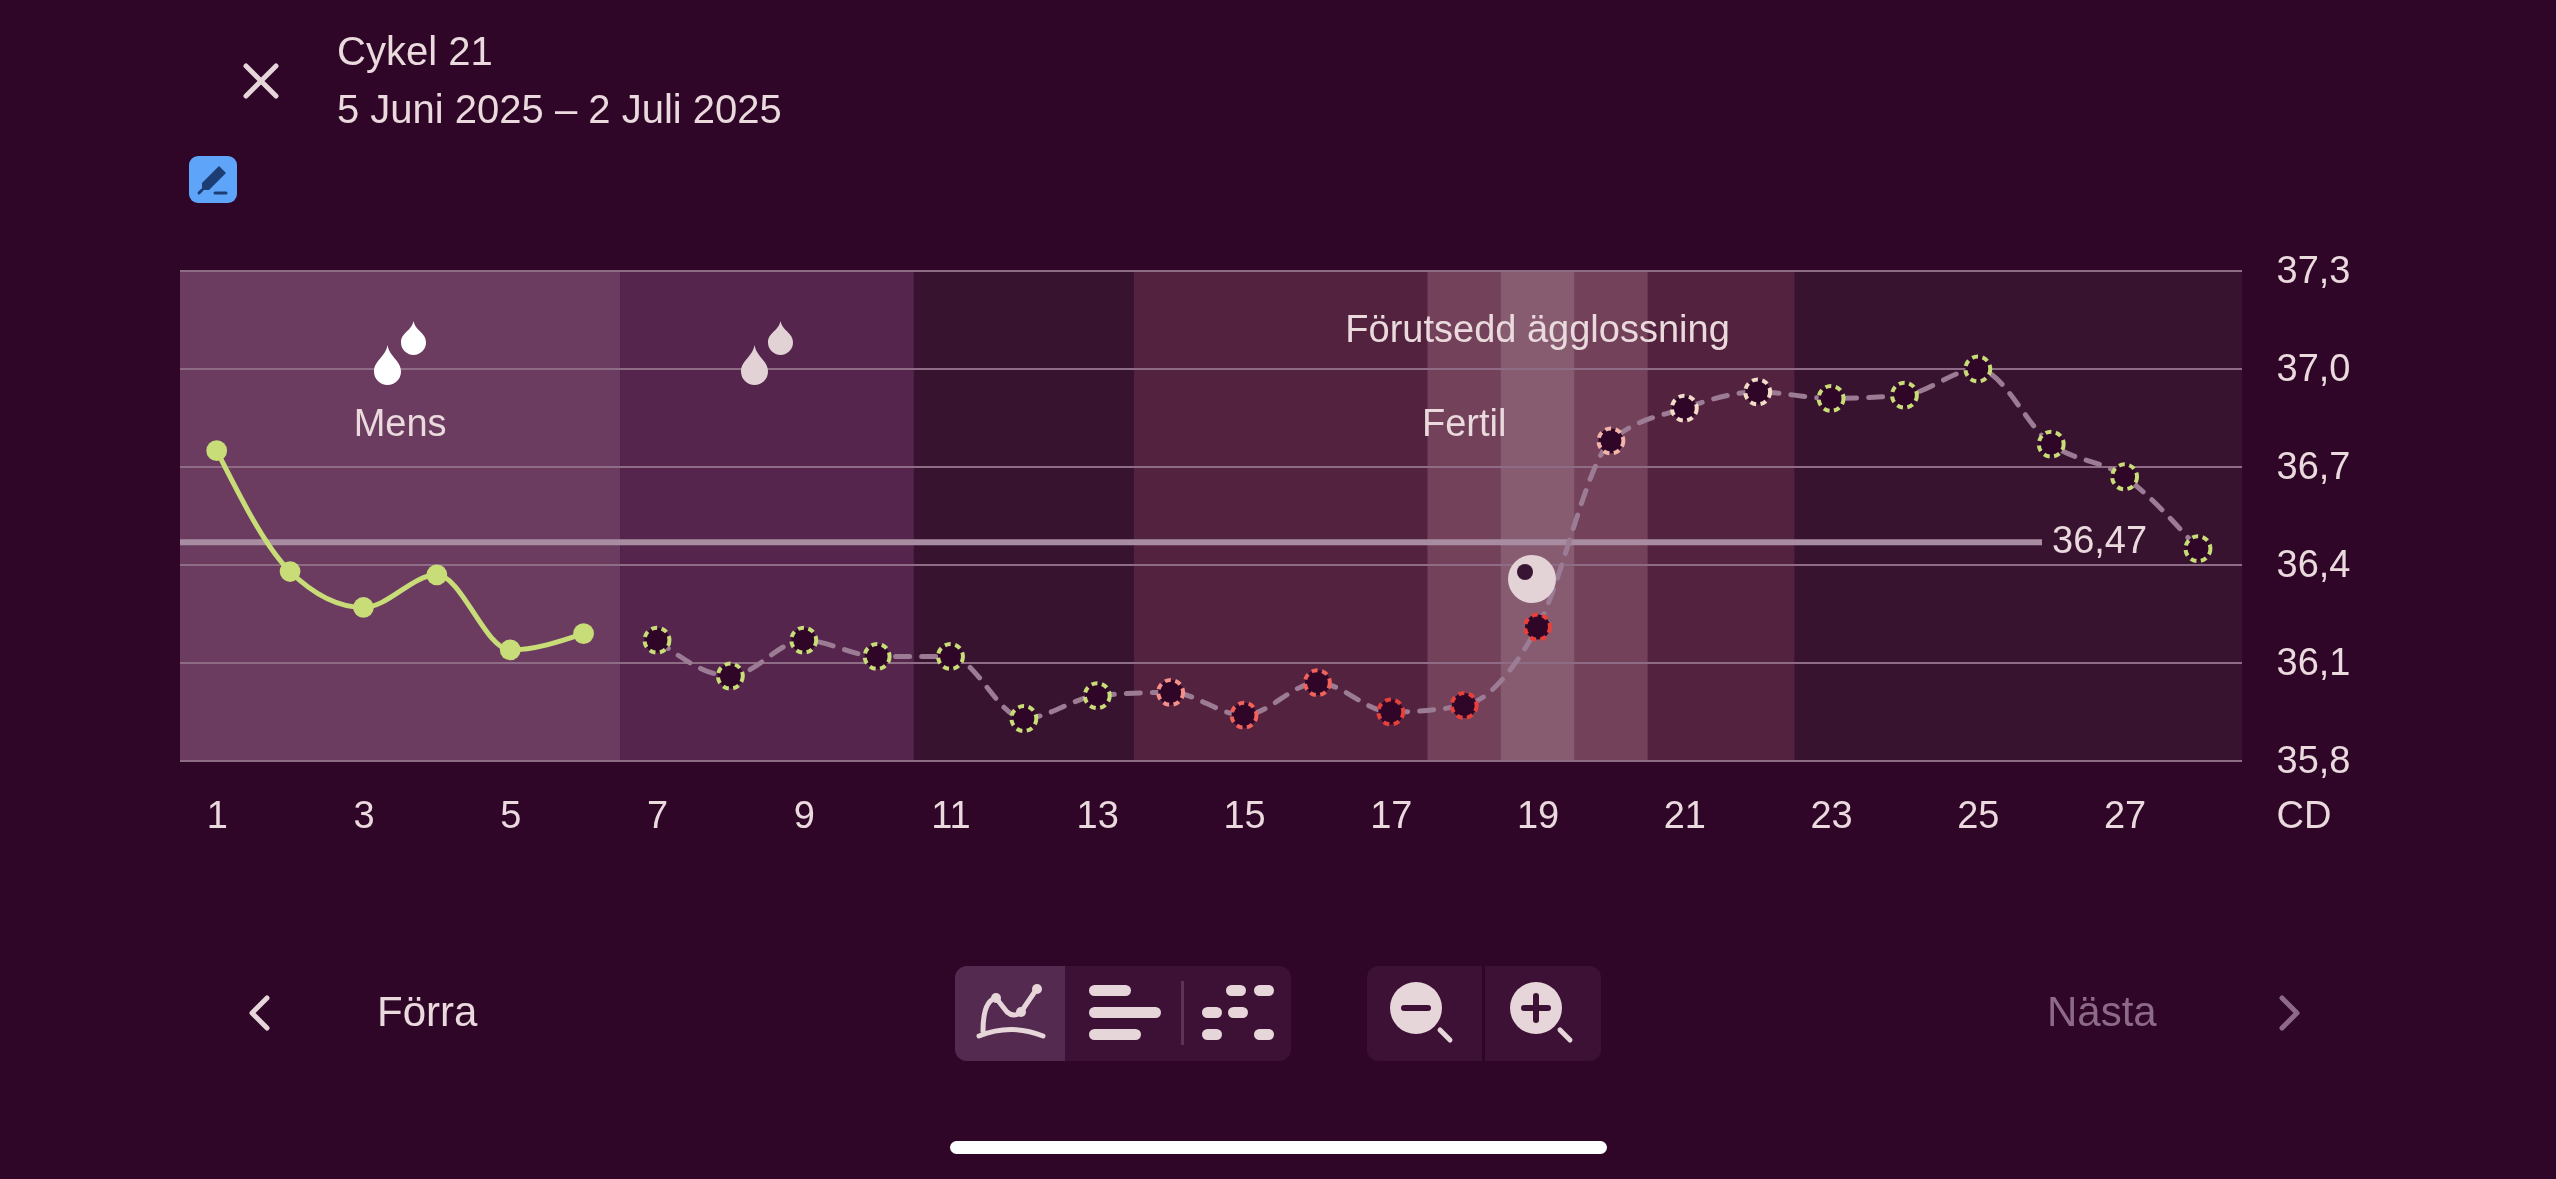  Describe the element at coordinates (1244, 814) in the screenshot. I see `x-tick-label: 15` at that location.